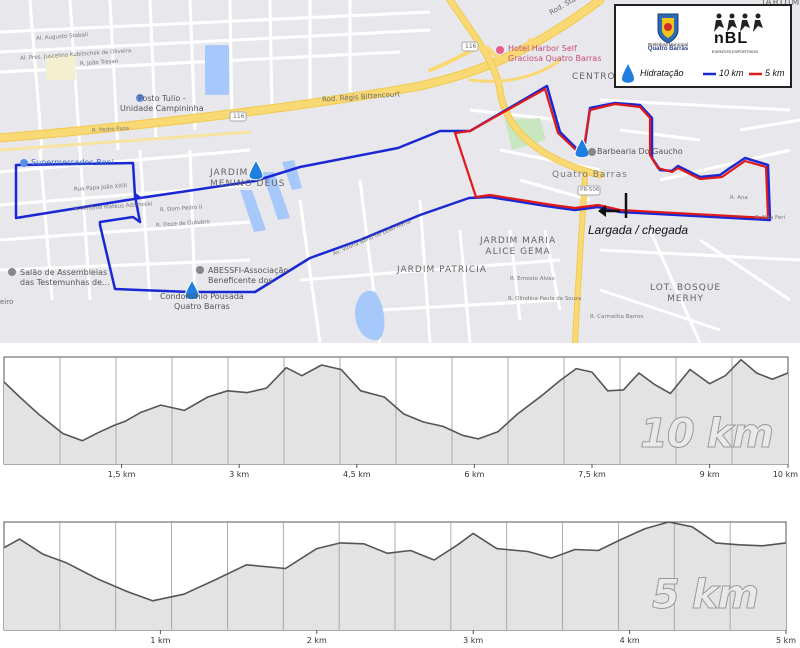 This screenshot has height=648, width=800. I want to click on street-olindina: R. Olindina Paula de Souza, so click(545, 299).